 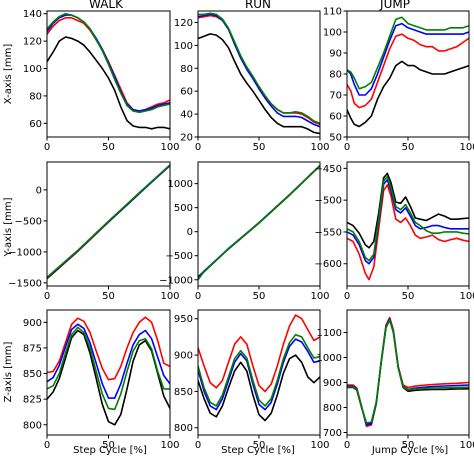 What do you see at coordinates (32, 348) in the screenshot?
I see `y-tick-label: 875` at bounding box center [32, 348].